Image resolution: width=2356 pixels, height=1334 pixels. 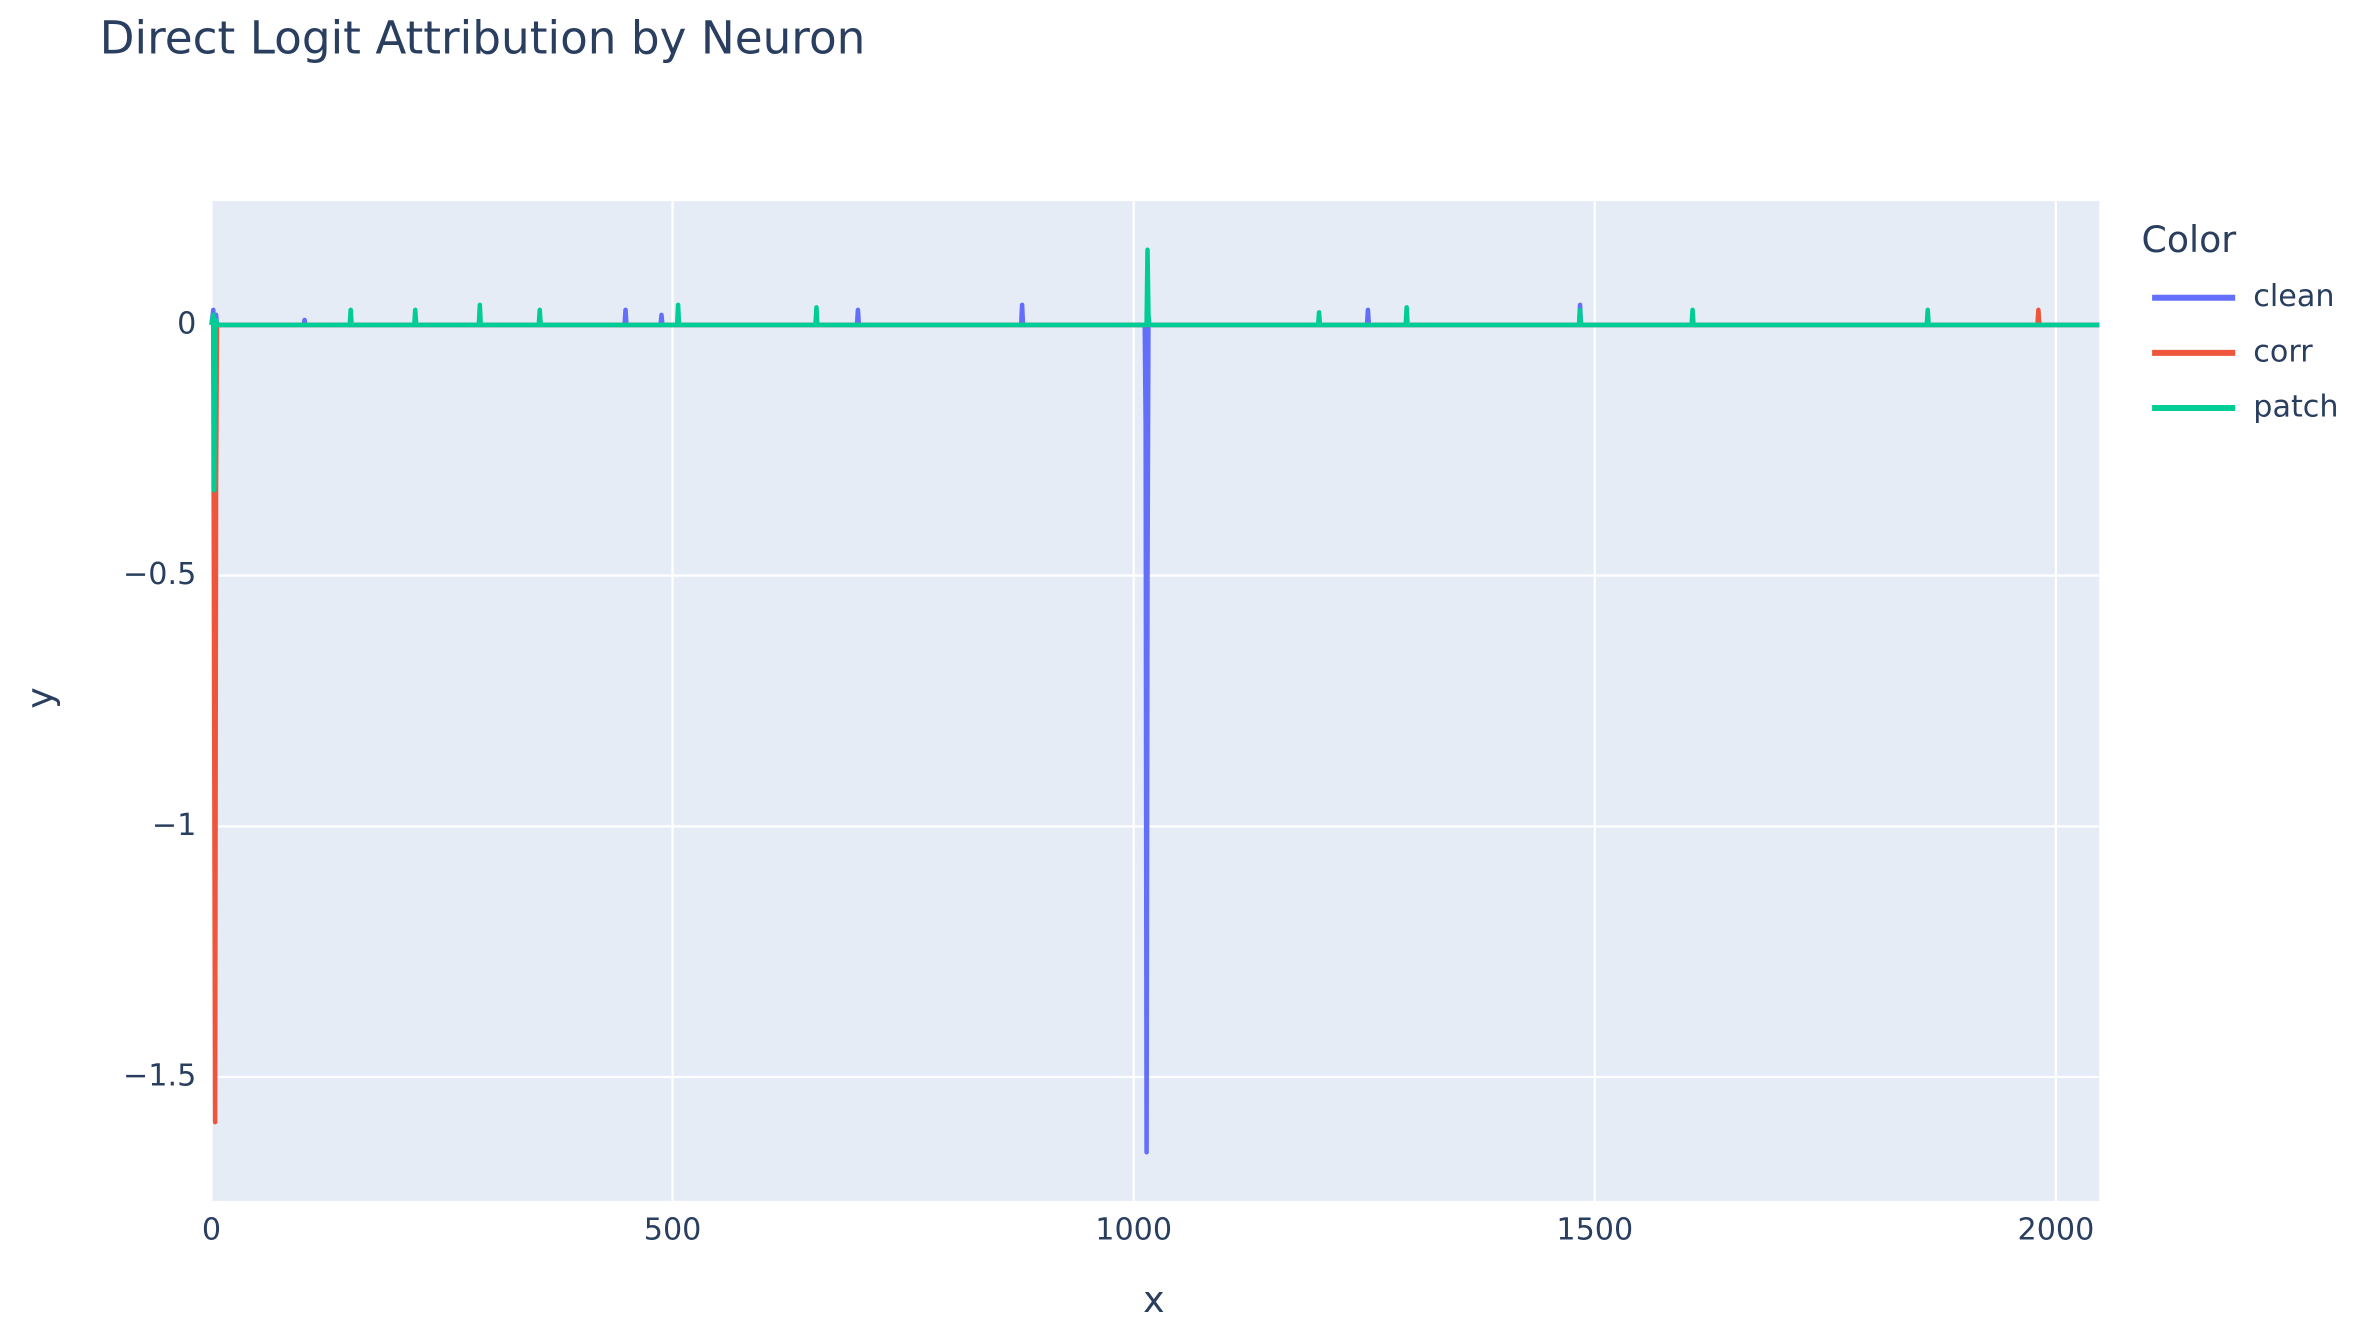 What do you see at coordinates (1153, 1299) in the screenshot?
I see `x-axis-label: x` at bounding box center [1153, 1299].